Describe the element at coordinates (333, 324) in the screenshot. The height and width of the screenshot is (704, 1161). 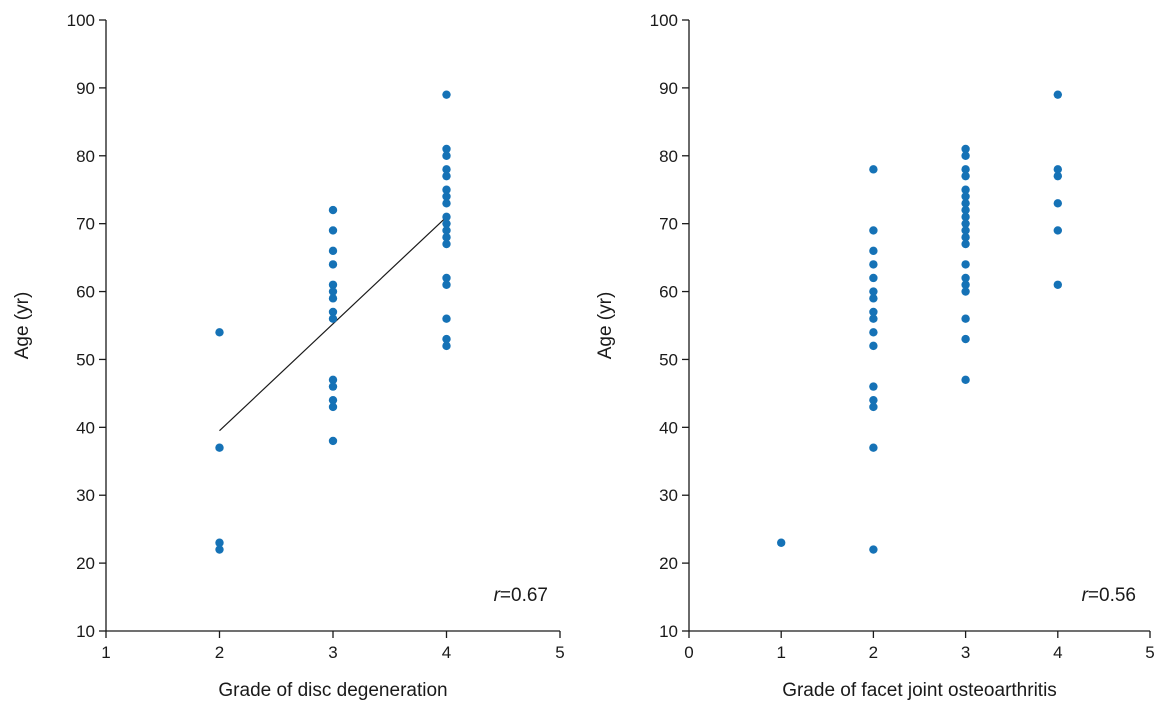
I see `trend-line` at that location.